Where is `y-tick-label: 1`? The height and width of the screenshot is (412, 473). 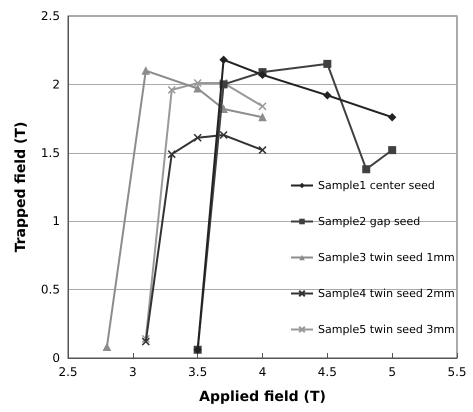
y-tick-label: 1 is located at coordinates (56, 221).